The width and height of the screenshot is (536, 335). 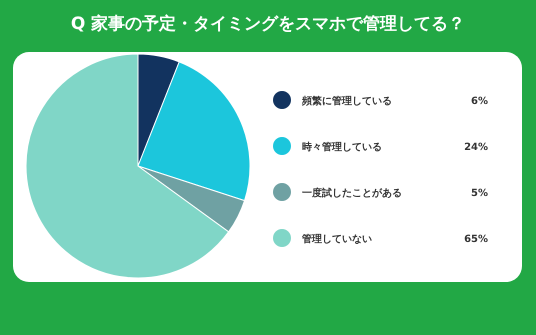 What do you see at coordinates (336, 239) in the screenshot?
I see `legend-label: 管理していない` at bounding box center [336, 239].